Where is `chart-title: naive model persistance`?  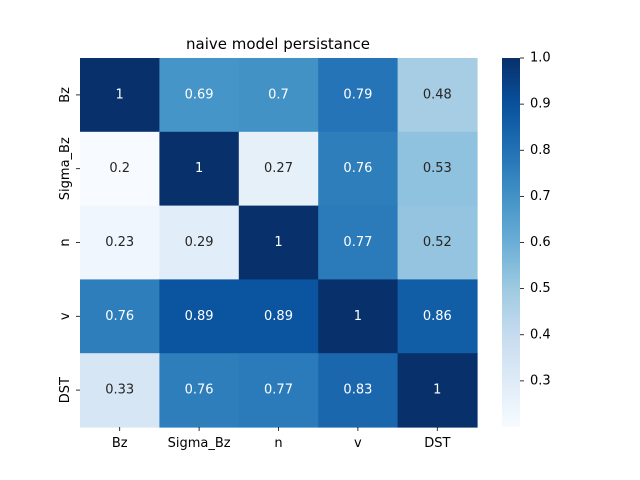 chart-title: naive model persistance is located at coordinates (278, 44).